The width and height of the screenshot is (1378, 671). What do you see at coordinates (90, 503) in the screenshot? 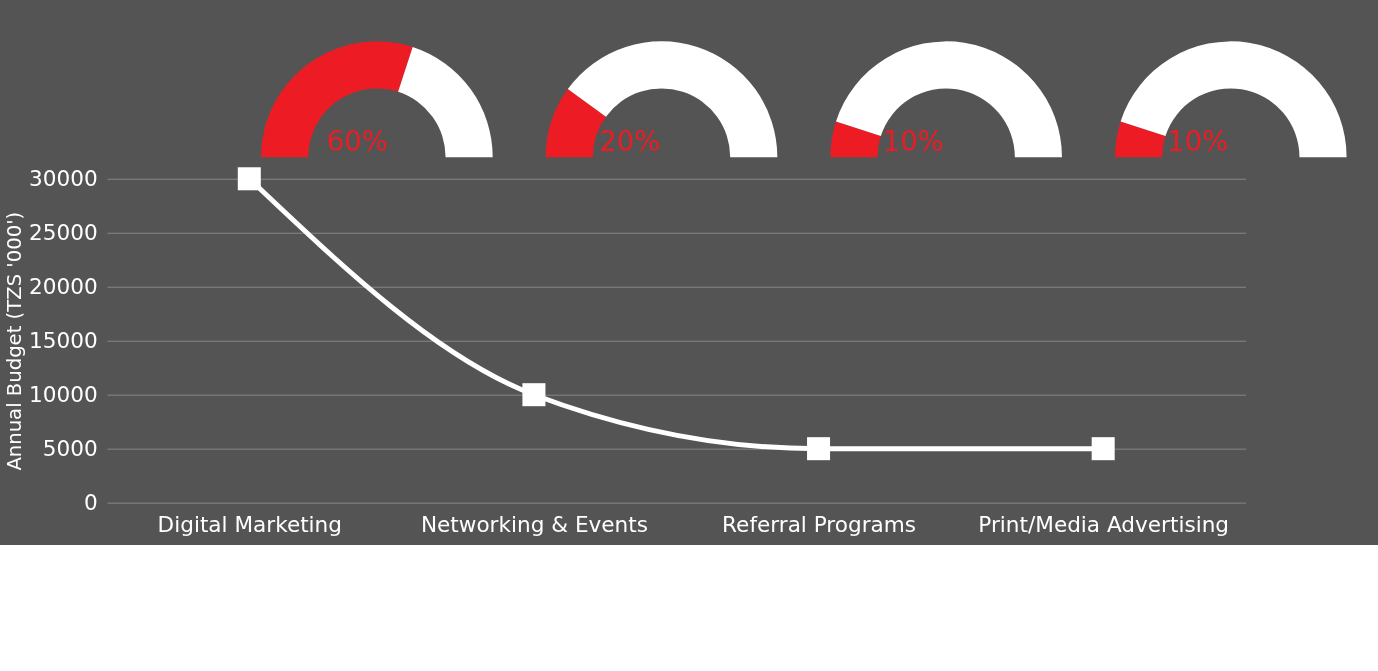
I see `y-tick-label: 0` at bounding box center [90, 503].